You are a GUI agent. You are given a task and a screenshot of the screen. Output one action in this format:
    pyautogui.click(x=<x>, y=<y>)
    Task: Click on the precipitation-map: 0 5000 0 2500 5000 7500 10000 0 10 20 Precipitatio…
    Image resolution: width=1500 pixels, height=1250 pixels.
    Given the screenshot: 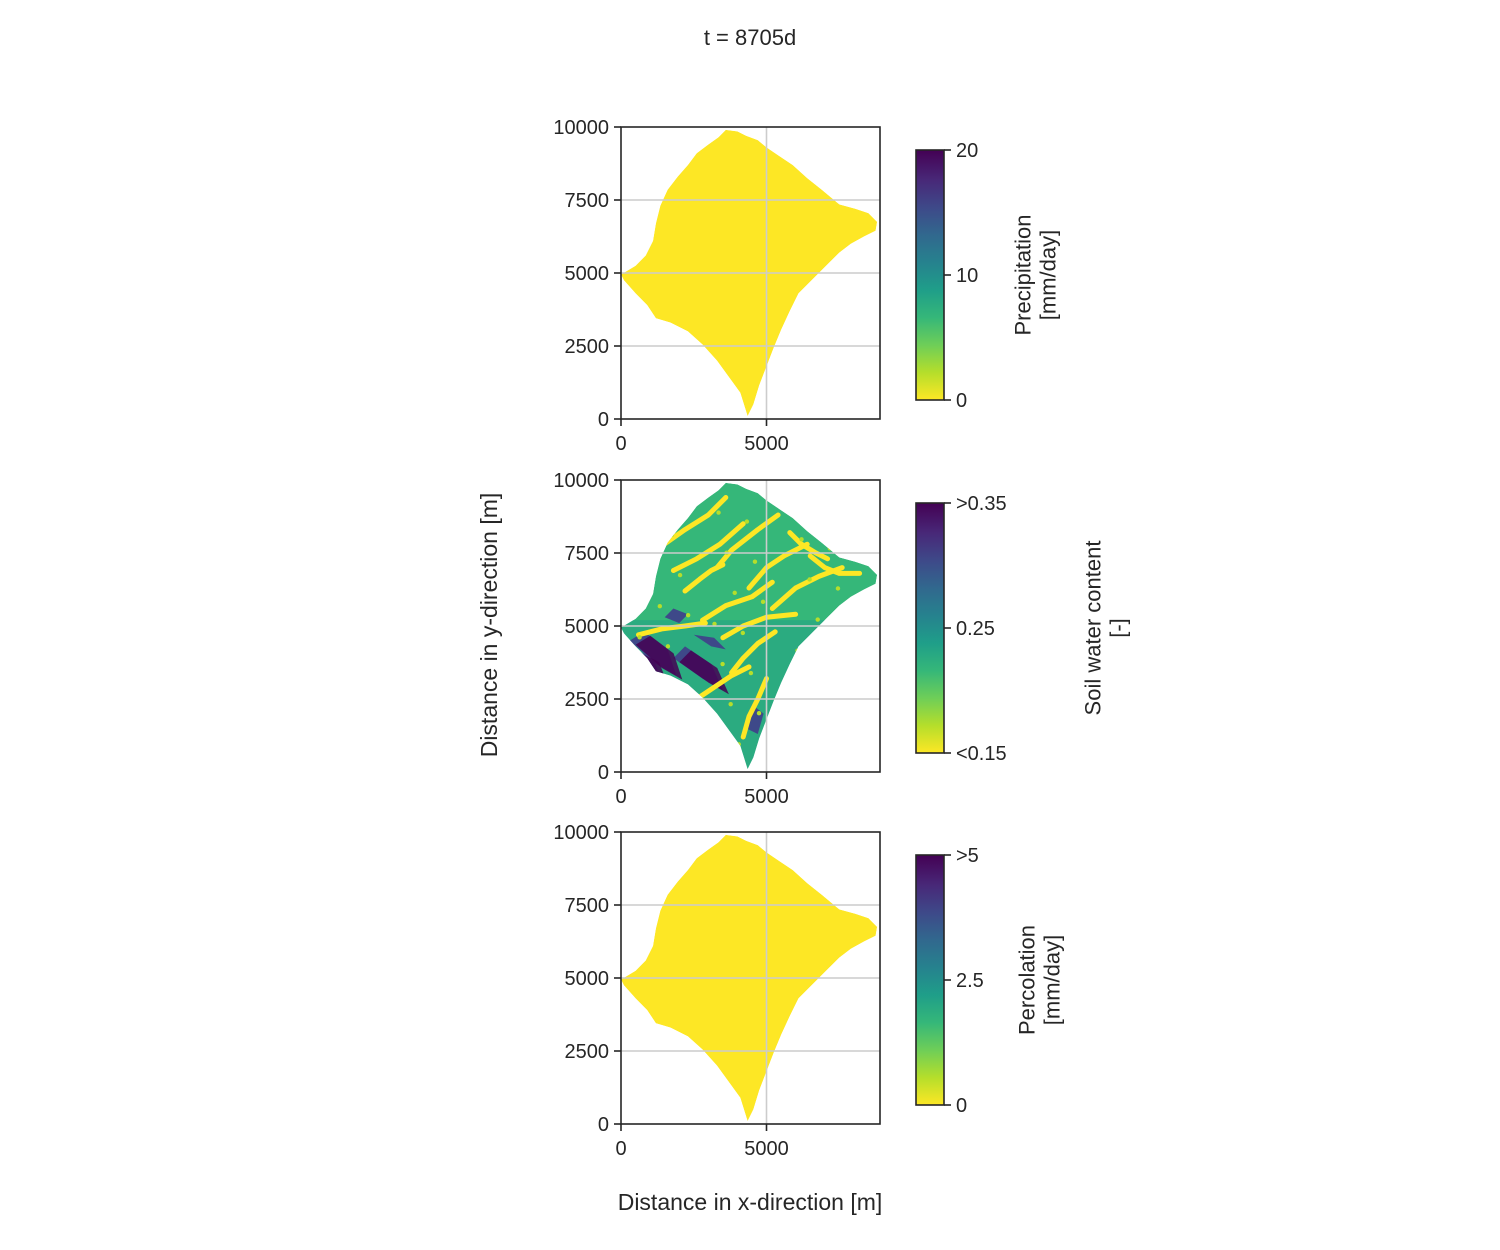 What is the action you would take?
    pyautogui.click(x=806, y=286)
    